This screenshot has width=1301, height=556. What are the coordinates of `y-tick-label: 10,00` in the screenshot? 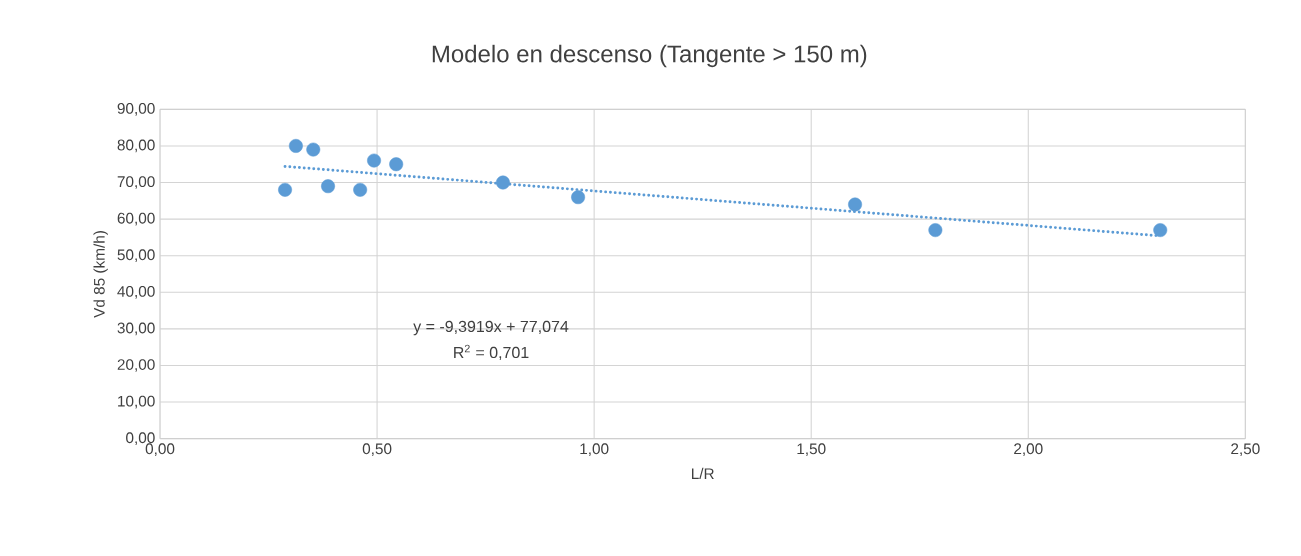 It's located at (136, 402).